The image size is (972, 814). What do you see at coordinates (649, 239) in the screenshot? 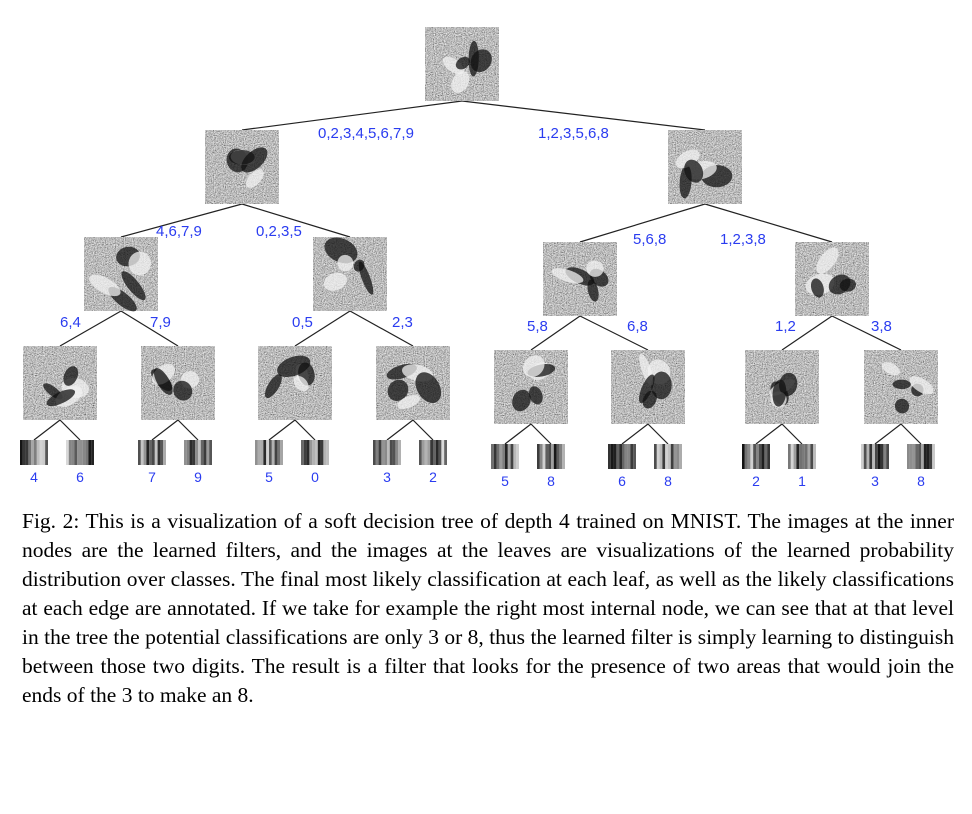
I see `edge-label-r-left: 5,6,8` at bounding box center [649, 239].